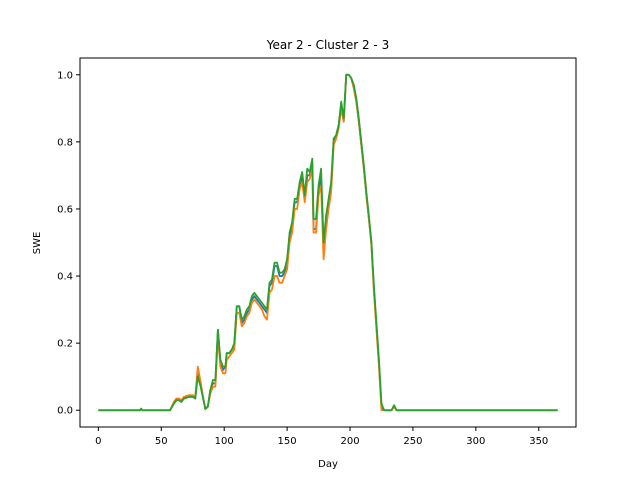  What do you see at coordinates (65, 142) in the screenshot?
I see `y-tick-label: 0.8` at bounding box center [65, 142].